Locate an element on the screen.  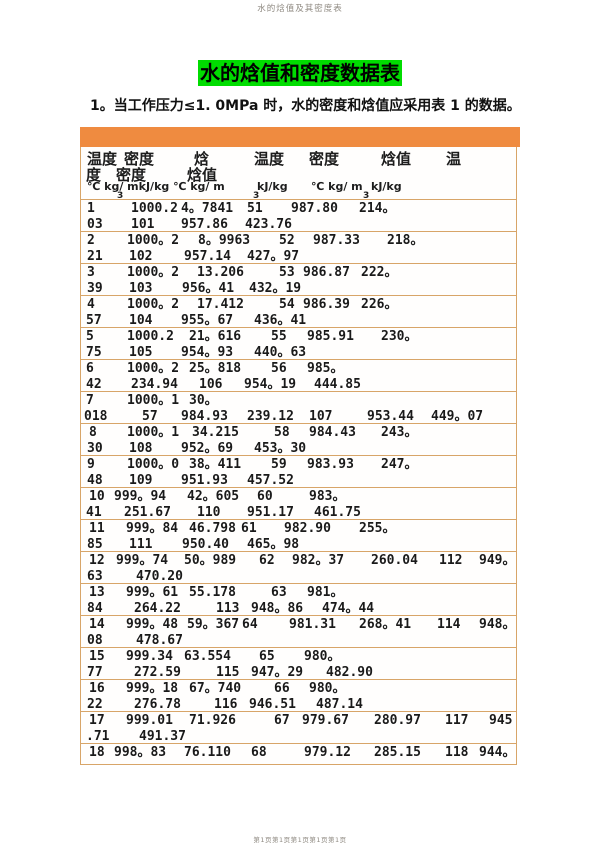
cell-value: 17.412 is located at coordinates (220, 304).